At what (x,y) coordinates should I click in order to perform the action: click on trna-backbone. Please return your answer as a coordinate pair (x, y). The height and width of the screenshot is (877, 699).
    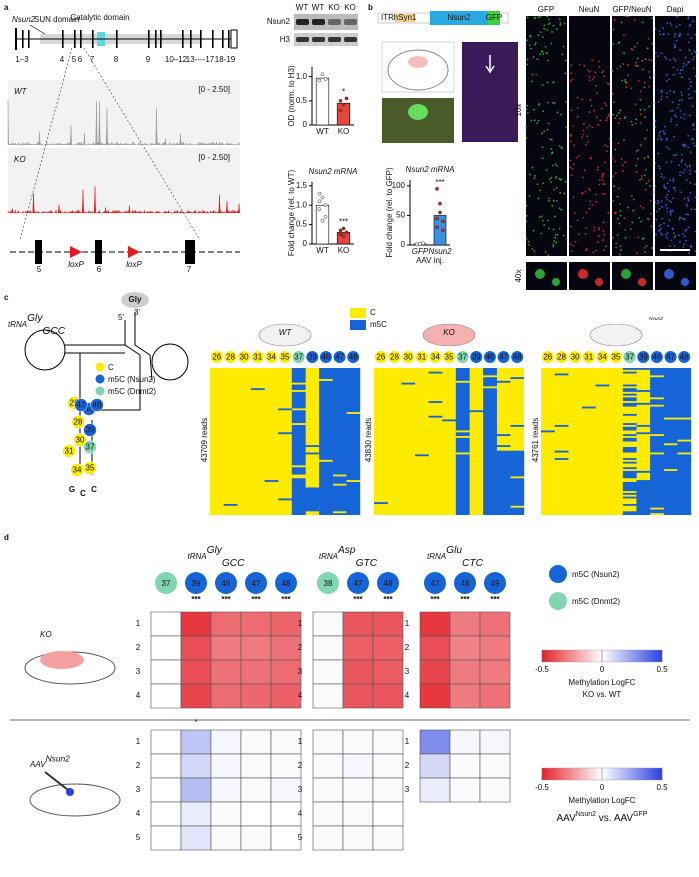
    Looking at the image, I should click on (137, 334).